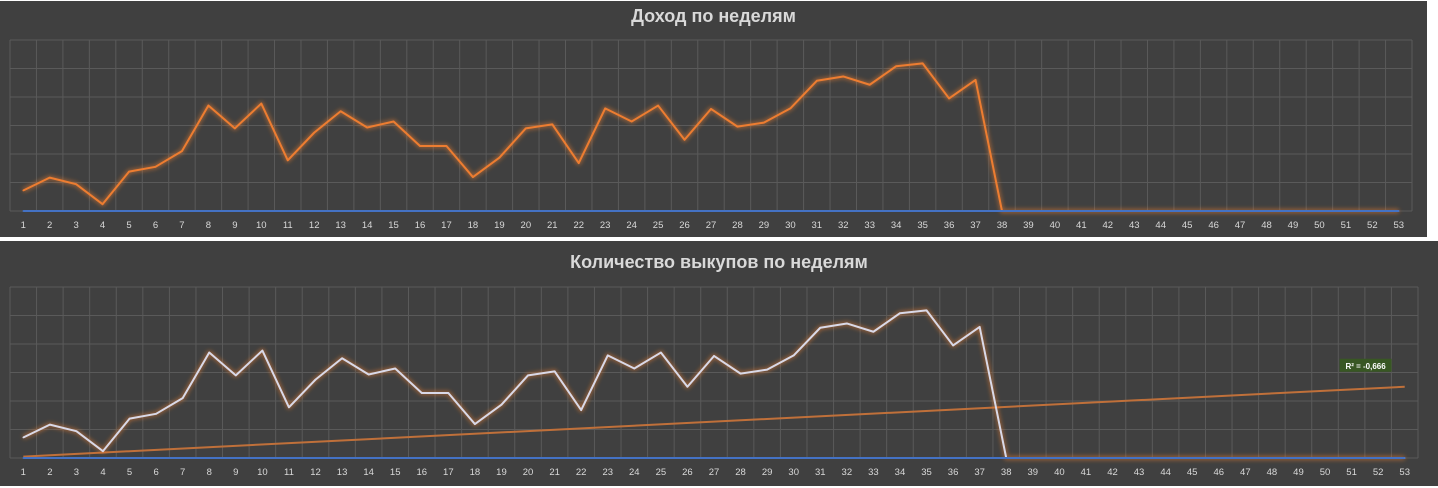 The width and height of the screenshot is (1438, 488). Describe the element at coordinates (1346, 225) in the screenshot. I see `x-tick-label: 51` at that location.